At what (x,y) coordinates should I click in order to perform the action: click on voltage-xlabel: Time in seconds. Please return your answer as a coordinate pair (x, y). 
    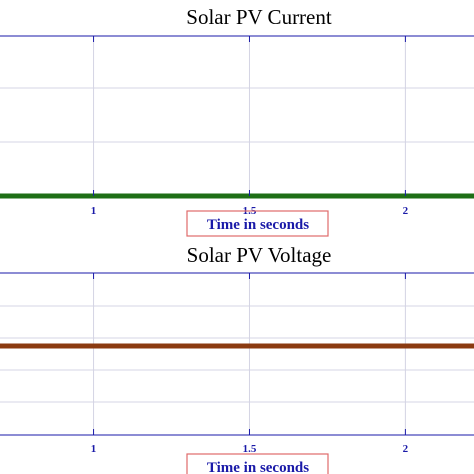
    Looking at the image, I should click on (258, 467).